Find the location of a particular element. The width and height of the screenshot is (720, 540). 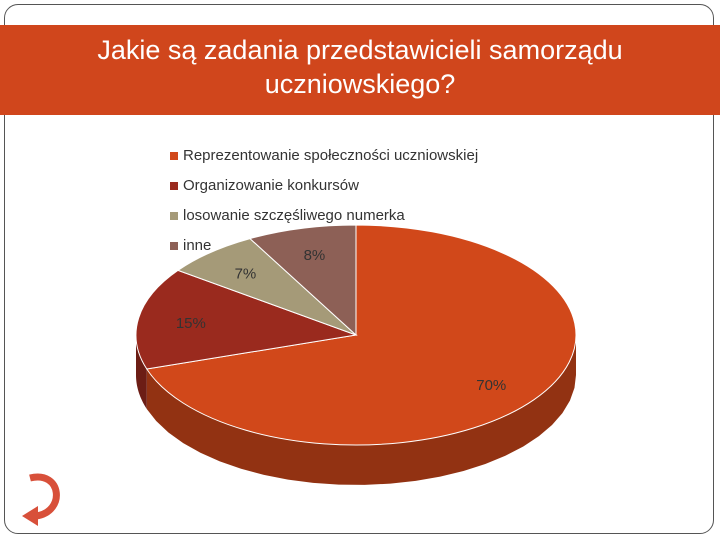

legend-label: Organizowanie konkursów is located at coordinates (271, 185).